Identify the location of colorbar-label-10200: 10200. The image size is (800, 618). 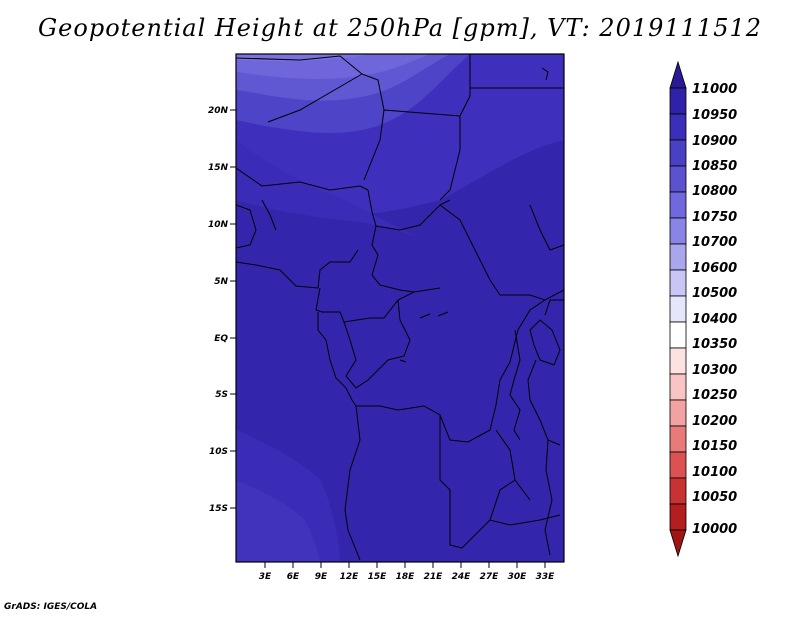
(714, 421).